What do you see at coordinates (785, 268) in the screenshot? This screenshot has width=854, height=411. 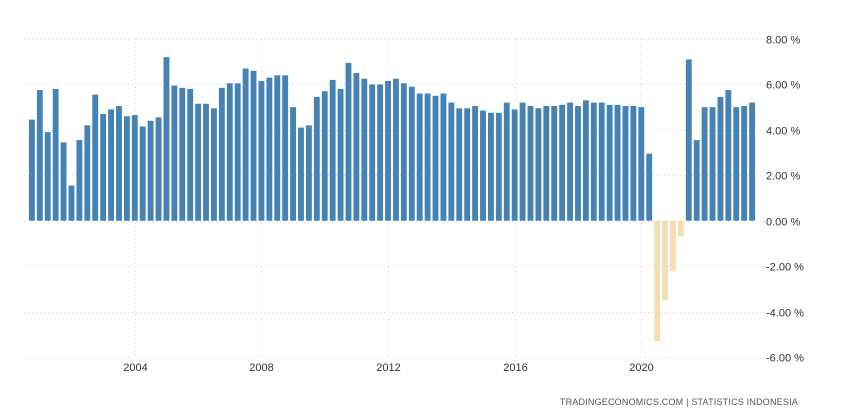 I see `y-tick-label: -2.00 %` at bounding box center [785, 268].